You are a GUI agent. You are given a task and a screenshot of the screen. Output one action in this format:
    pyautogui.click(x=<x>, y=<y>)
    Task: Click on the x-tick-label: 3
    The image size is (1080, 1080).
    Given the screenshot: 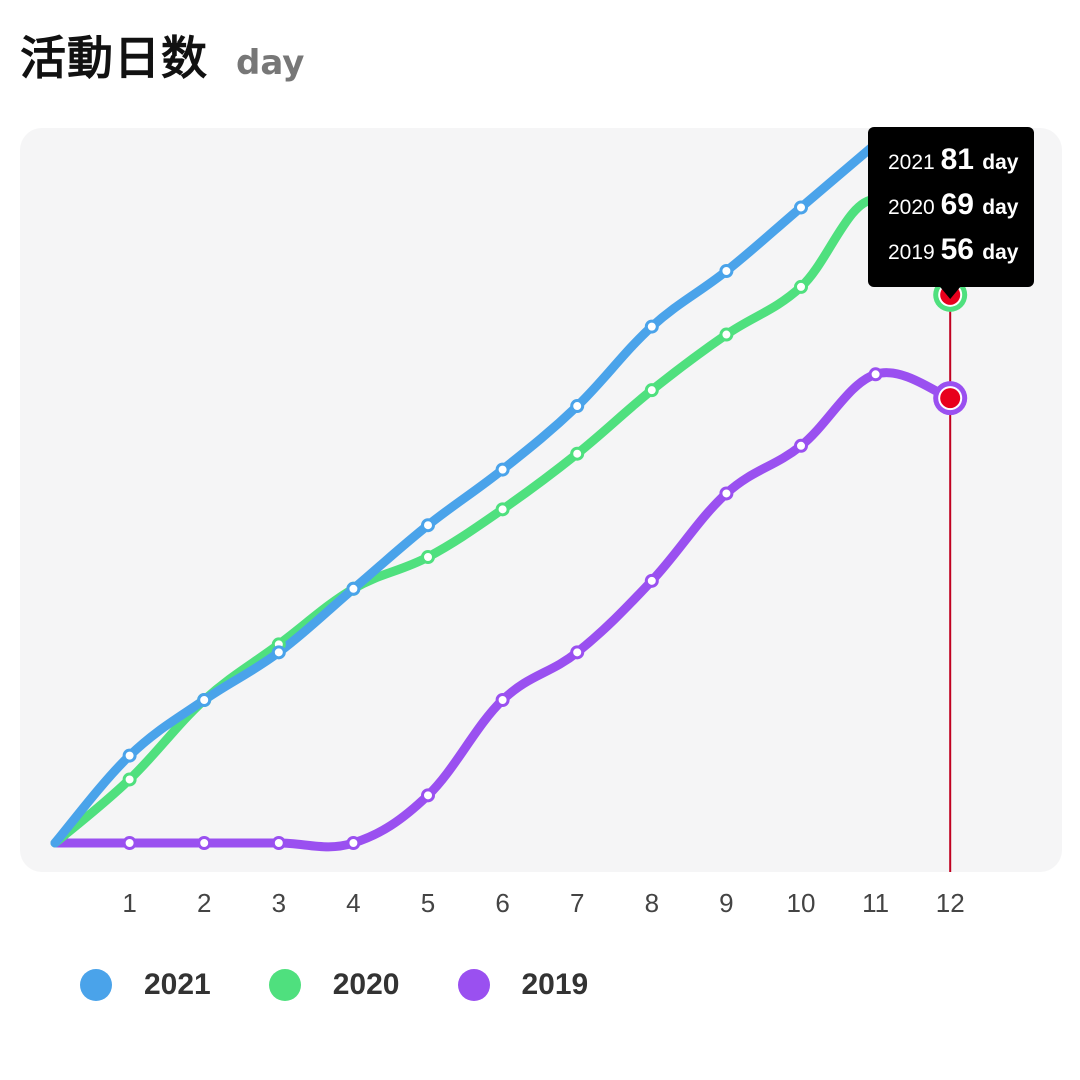 What is the action you would take?
    pyautogui.click(x=279, y=903)
    